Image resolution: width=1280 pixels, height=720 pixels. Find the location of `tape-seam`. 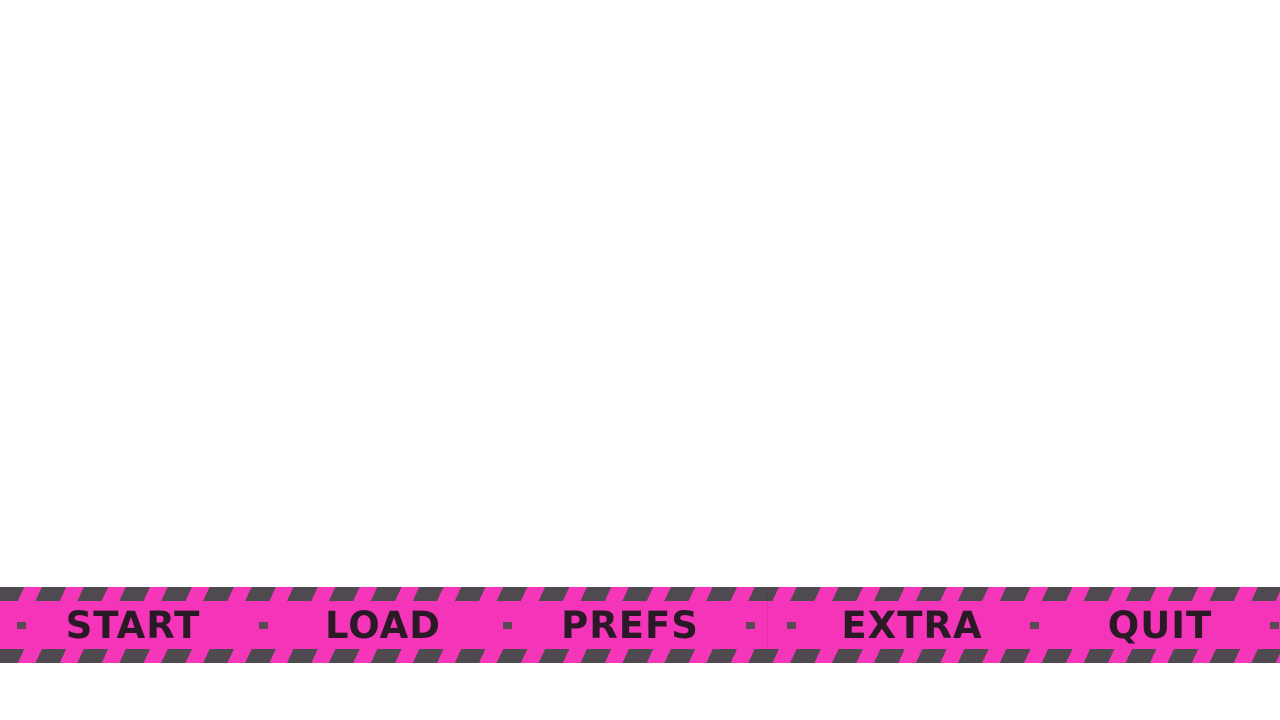

tape-seam is located at coordinates (767, 625).